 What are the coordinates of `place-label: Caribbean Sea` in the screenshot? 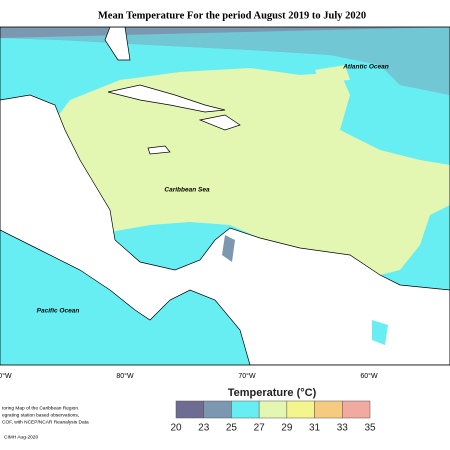 It's located at (187, 190).